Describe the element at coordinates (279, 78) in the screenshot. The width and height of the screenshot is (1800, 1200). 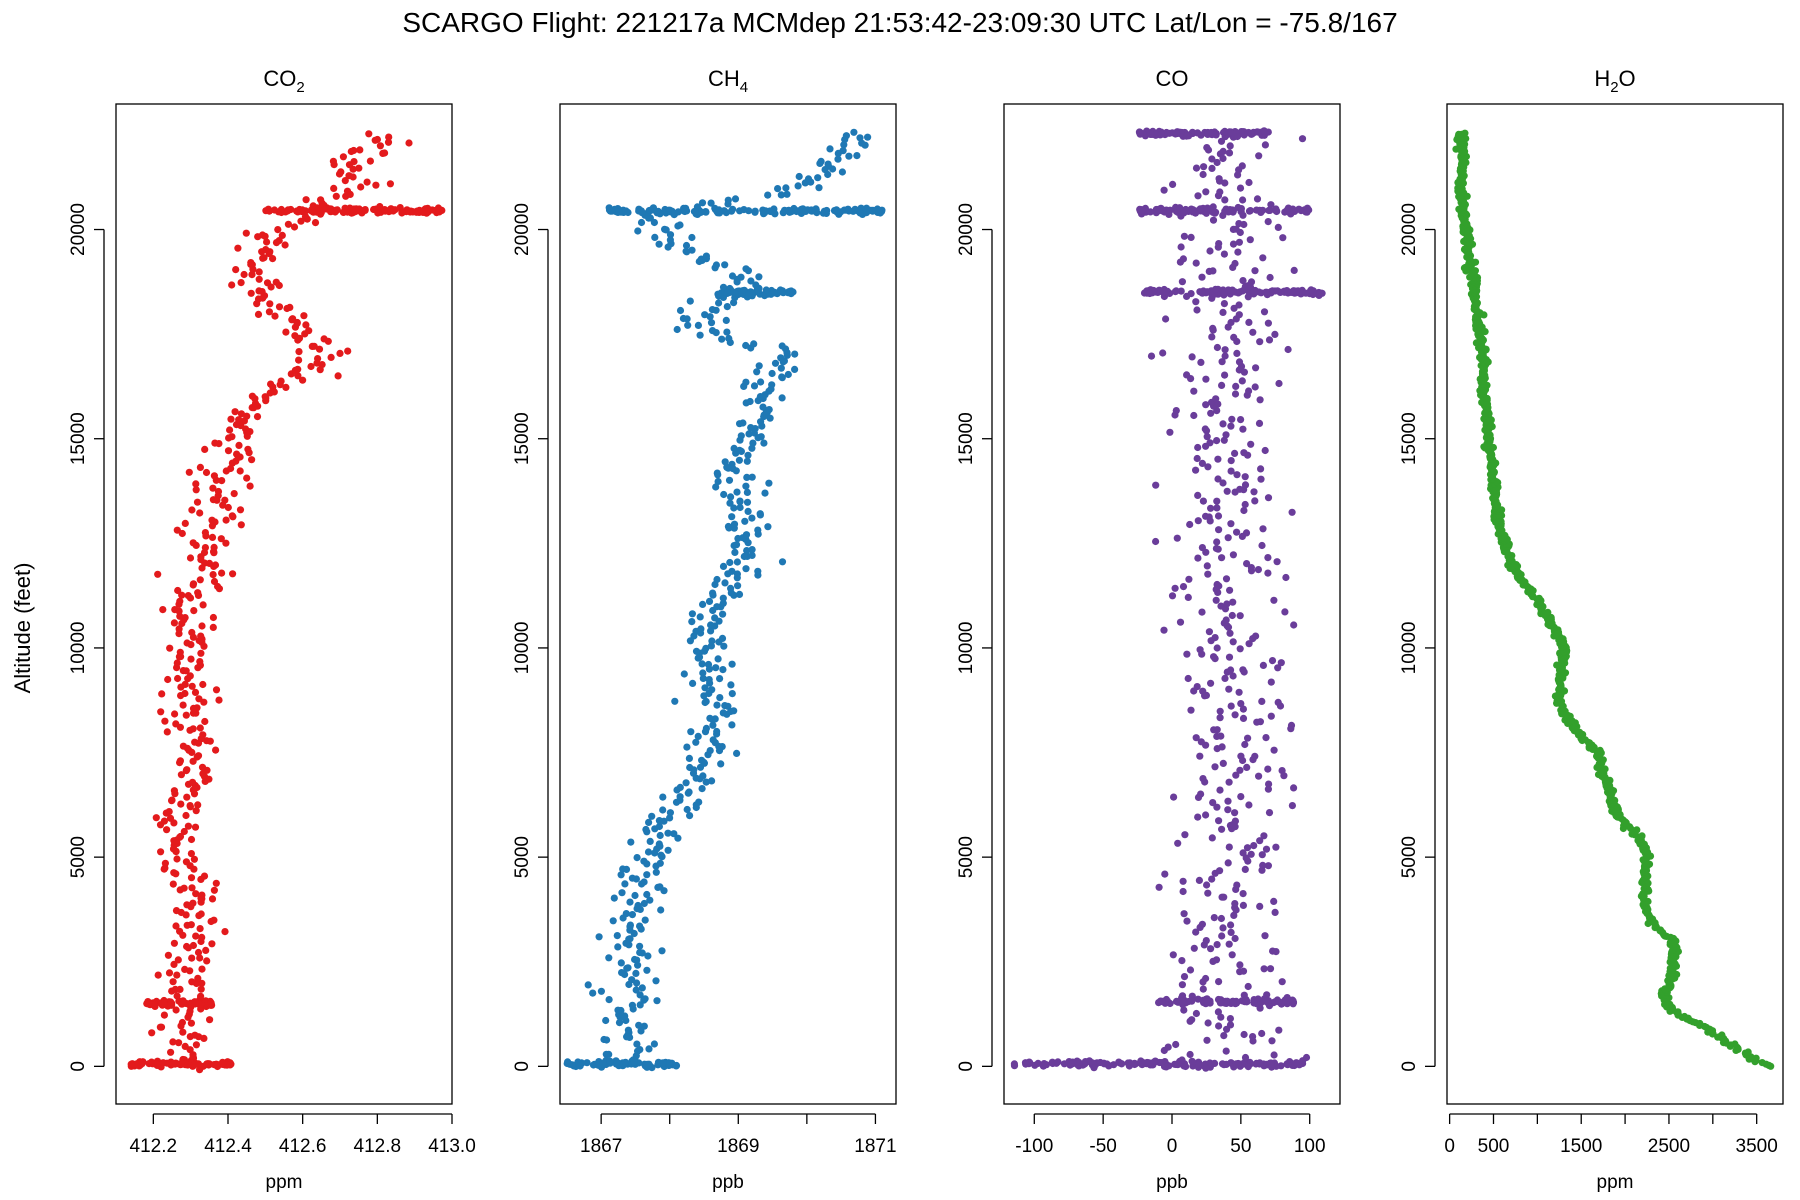
I see `panel-title-main: CO` at that location.